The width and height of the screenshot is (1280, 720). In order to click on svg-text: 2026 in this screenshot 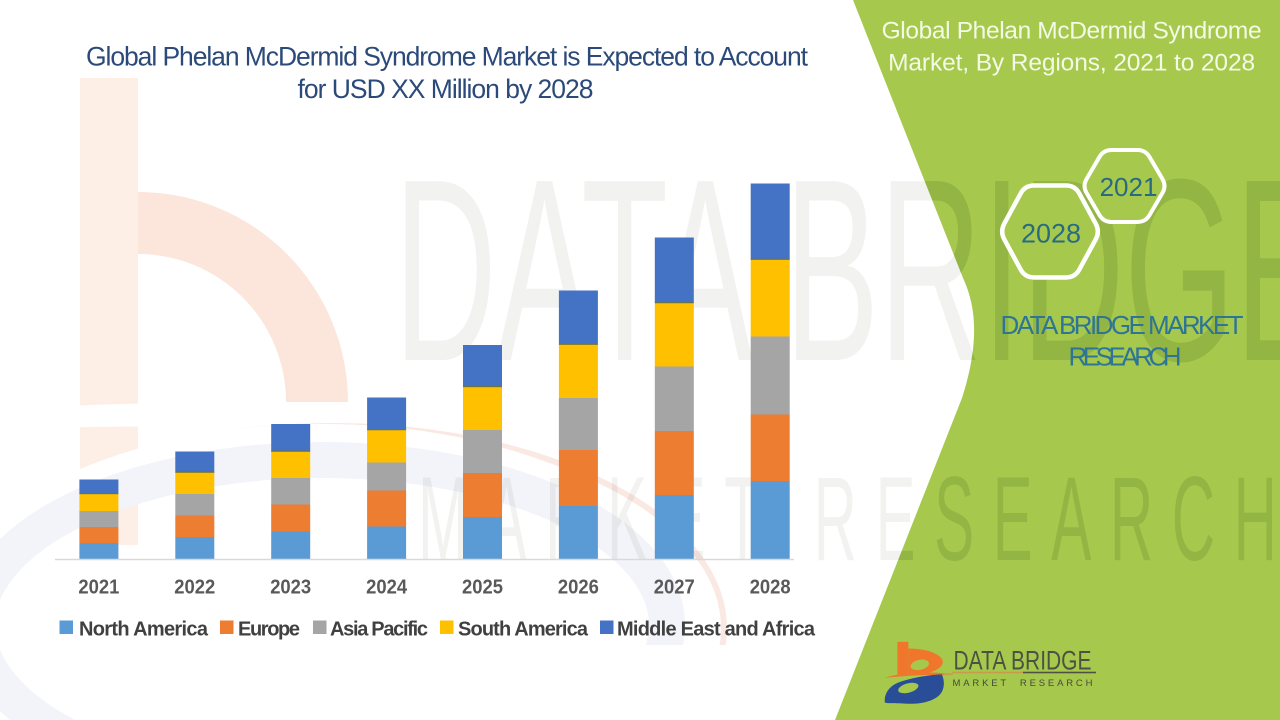, I will do `click(578, 588)`.